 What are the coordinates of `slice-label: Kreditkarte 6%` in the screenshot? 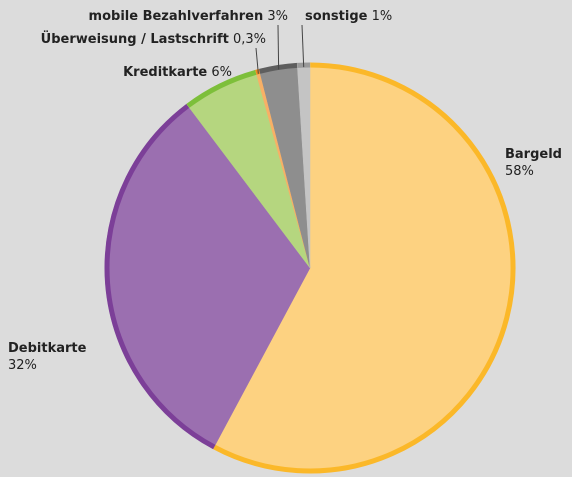 It's located at (177, 72).